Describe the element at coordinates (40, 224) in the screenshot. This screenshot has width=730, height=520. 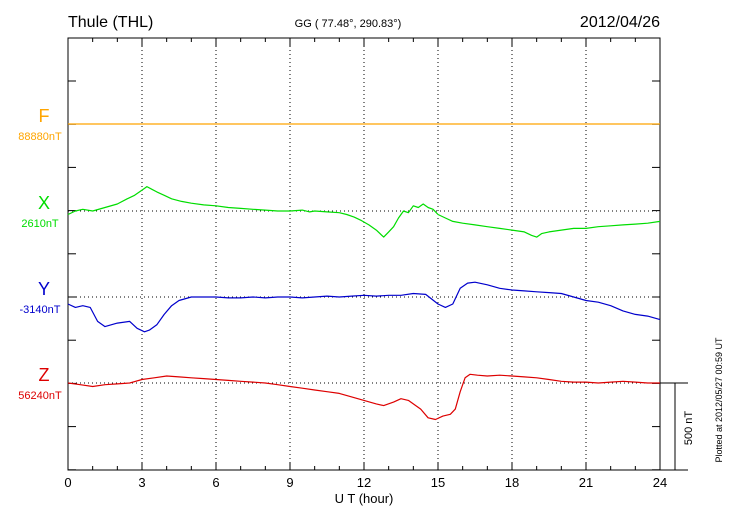
I see `component-baseline-X: 2610nT` at that location.